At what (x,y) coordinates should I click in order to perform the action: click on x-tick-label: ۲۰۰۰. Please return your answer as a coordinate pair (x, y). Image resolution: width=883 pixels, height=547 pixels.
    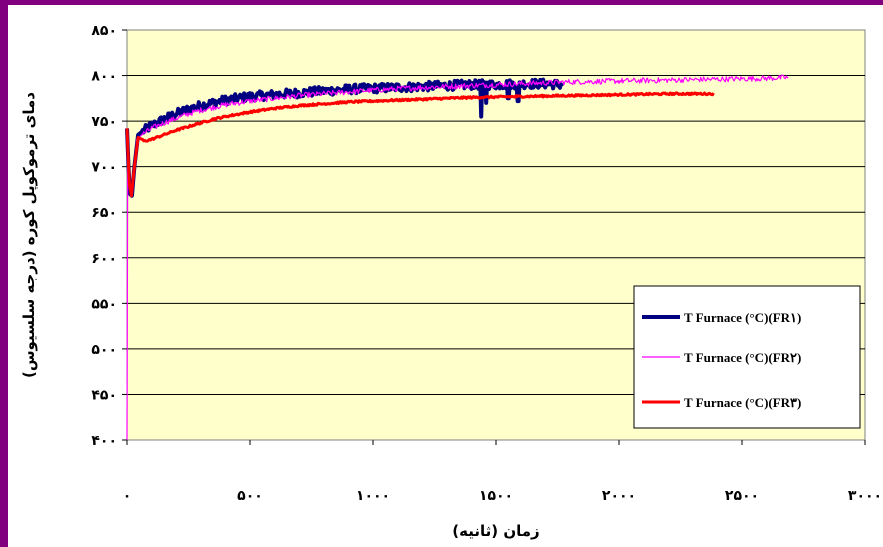
    Looking at the image, I should click on (619, 496).